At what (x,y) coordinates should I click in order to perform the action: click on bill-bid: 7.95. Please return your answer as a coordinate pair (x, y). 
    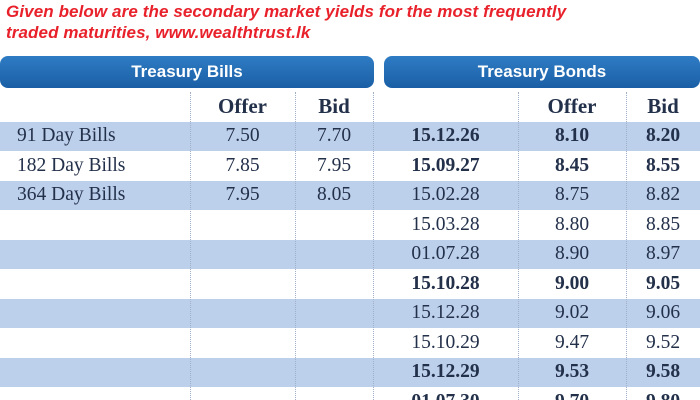
    Looking at the image, I should click on (334, 165).